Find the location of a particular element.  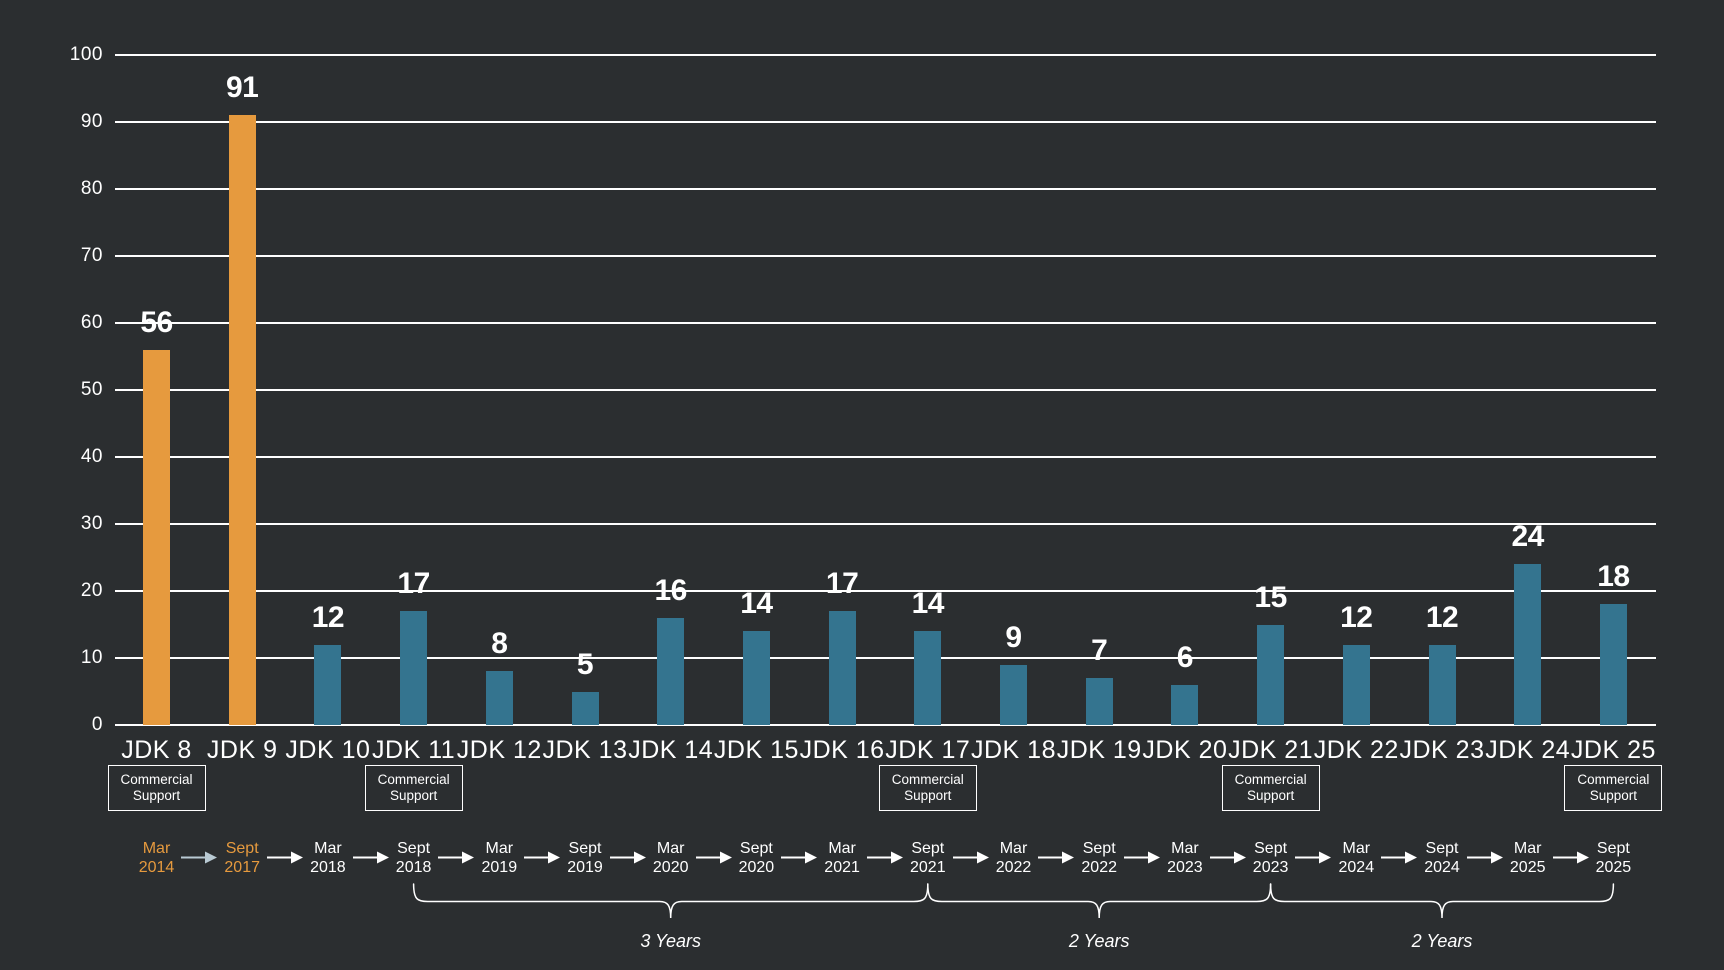

x-axis-category-label: JDK 10 is located at coordinates (328, 750).